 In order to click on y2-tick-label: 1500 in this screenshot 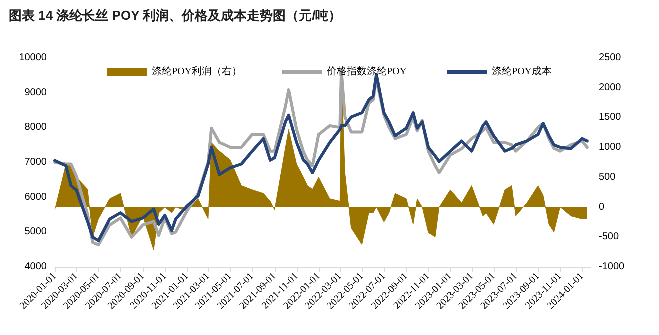, I will do `click(610, 118)`.